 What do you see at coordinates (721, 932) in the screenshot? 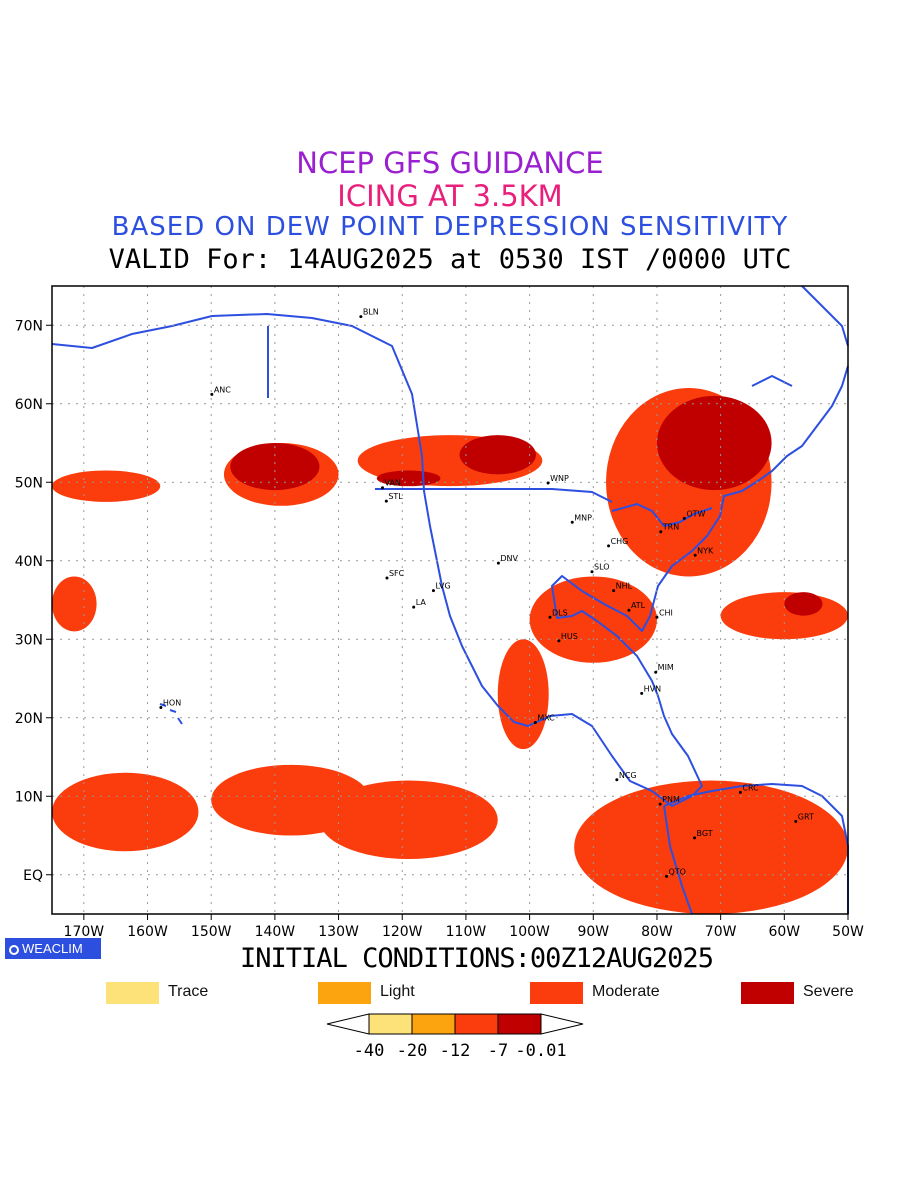
I see `lon-tick-label: 70W` at bounding box center [721, 932].